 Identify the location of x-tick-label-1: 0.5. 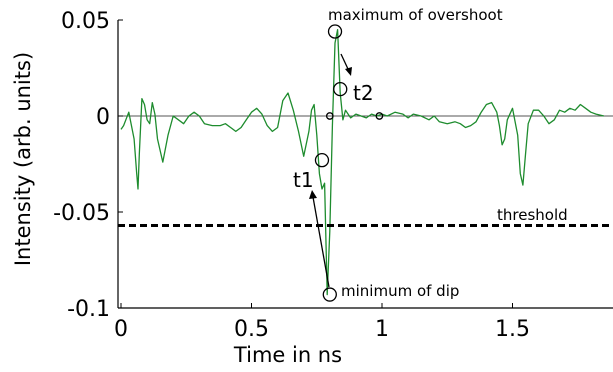
(251, 329).